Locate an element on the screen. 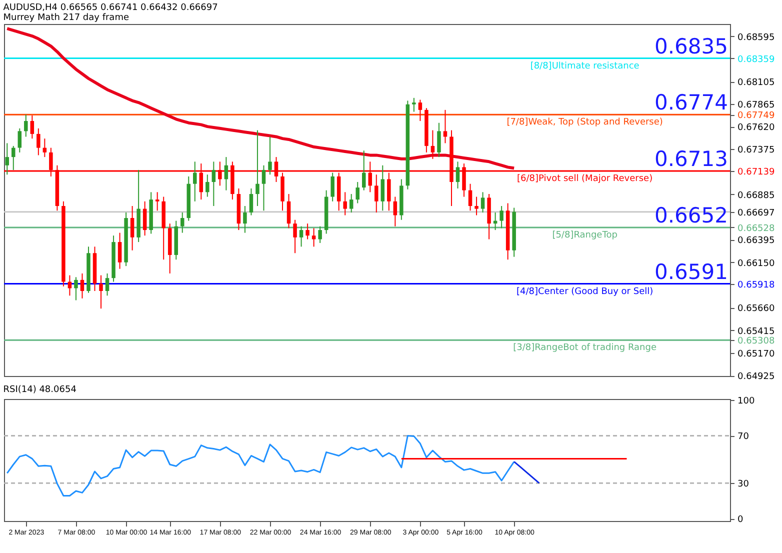 The height and width of the screenshot is (553, 782). ref-line-label: [6/8]Pivot sell (Major Reverse) is located at coordinates (585, 179).